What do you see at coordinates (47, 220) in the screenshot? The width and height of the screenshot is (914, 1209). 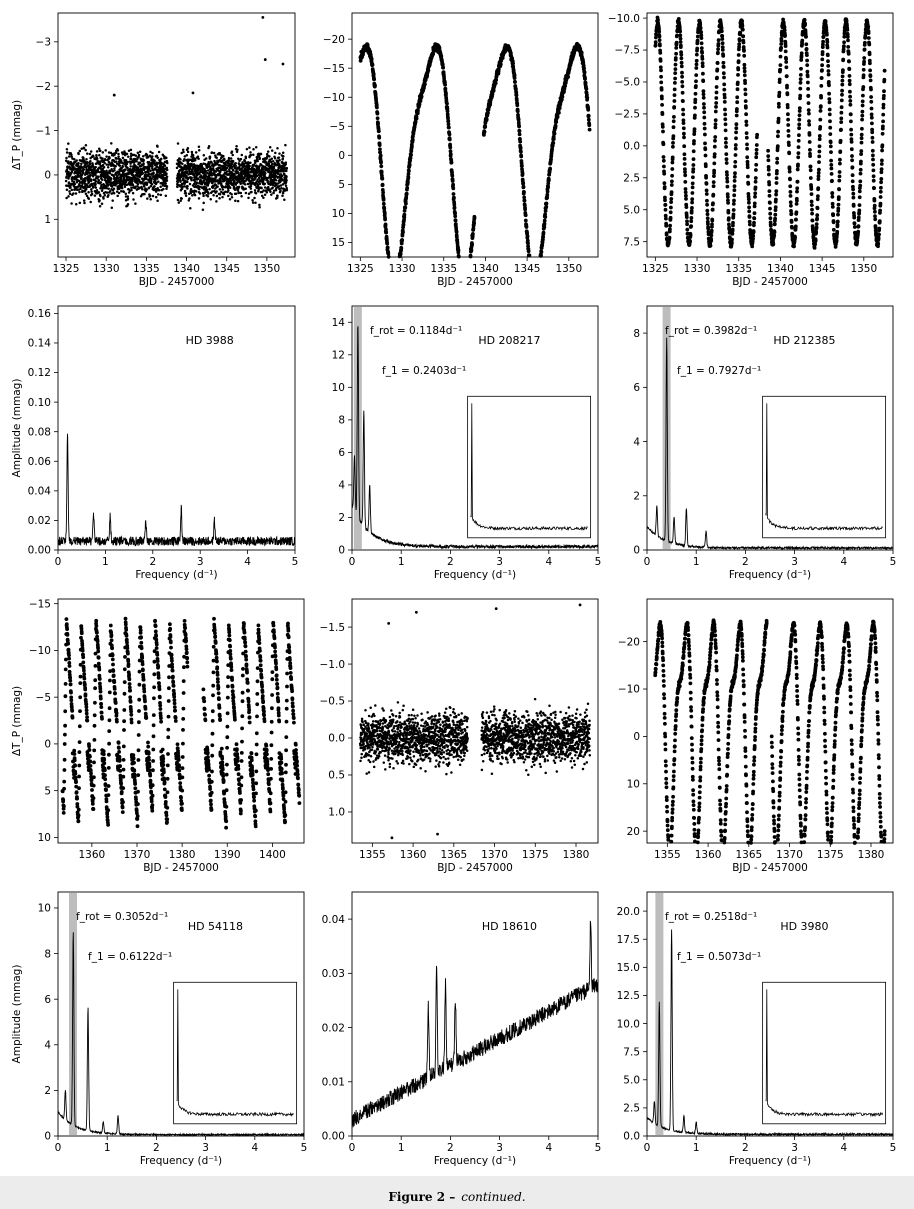 I see `y-tick-label: 1` at bounding box center [47, 220].